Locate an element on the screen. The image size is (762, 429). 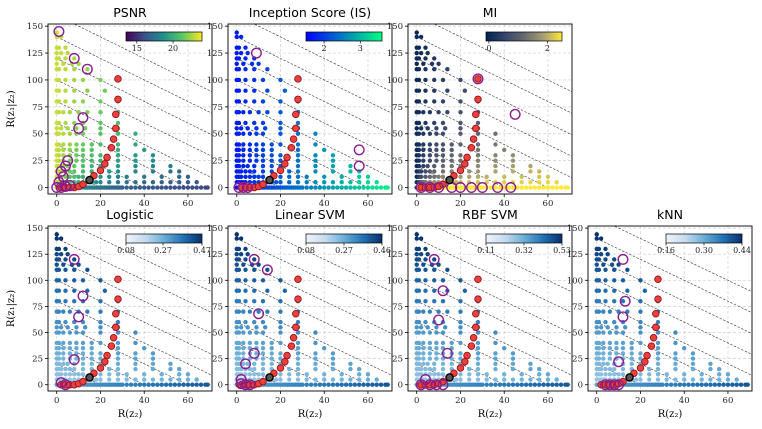
panel-title: Logistic is located at coordinates (130, 214).